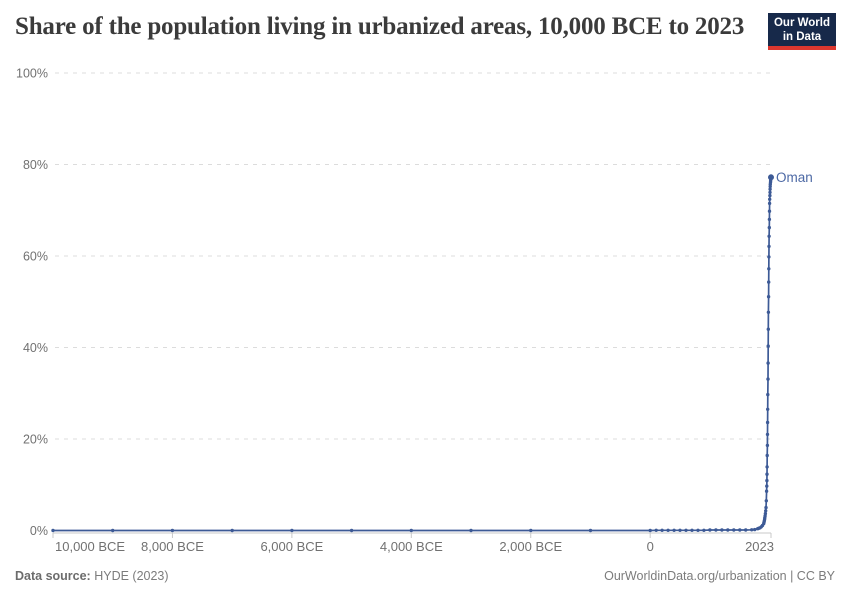 The image size is (850, 600). What do you see at coordinates (172, 546) in the screenshot?
I see `x-axis-label: 8,000 BCE` at bounding box center [172, 546].